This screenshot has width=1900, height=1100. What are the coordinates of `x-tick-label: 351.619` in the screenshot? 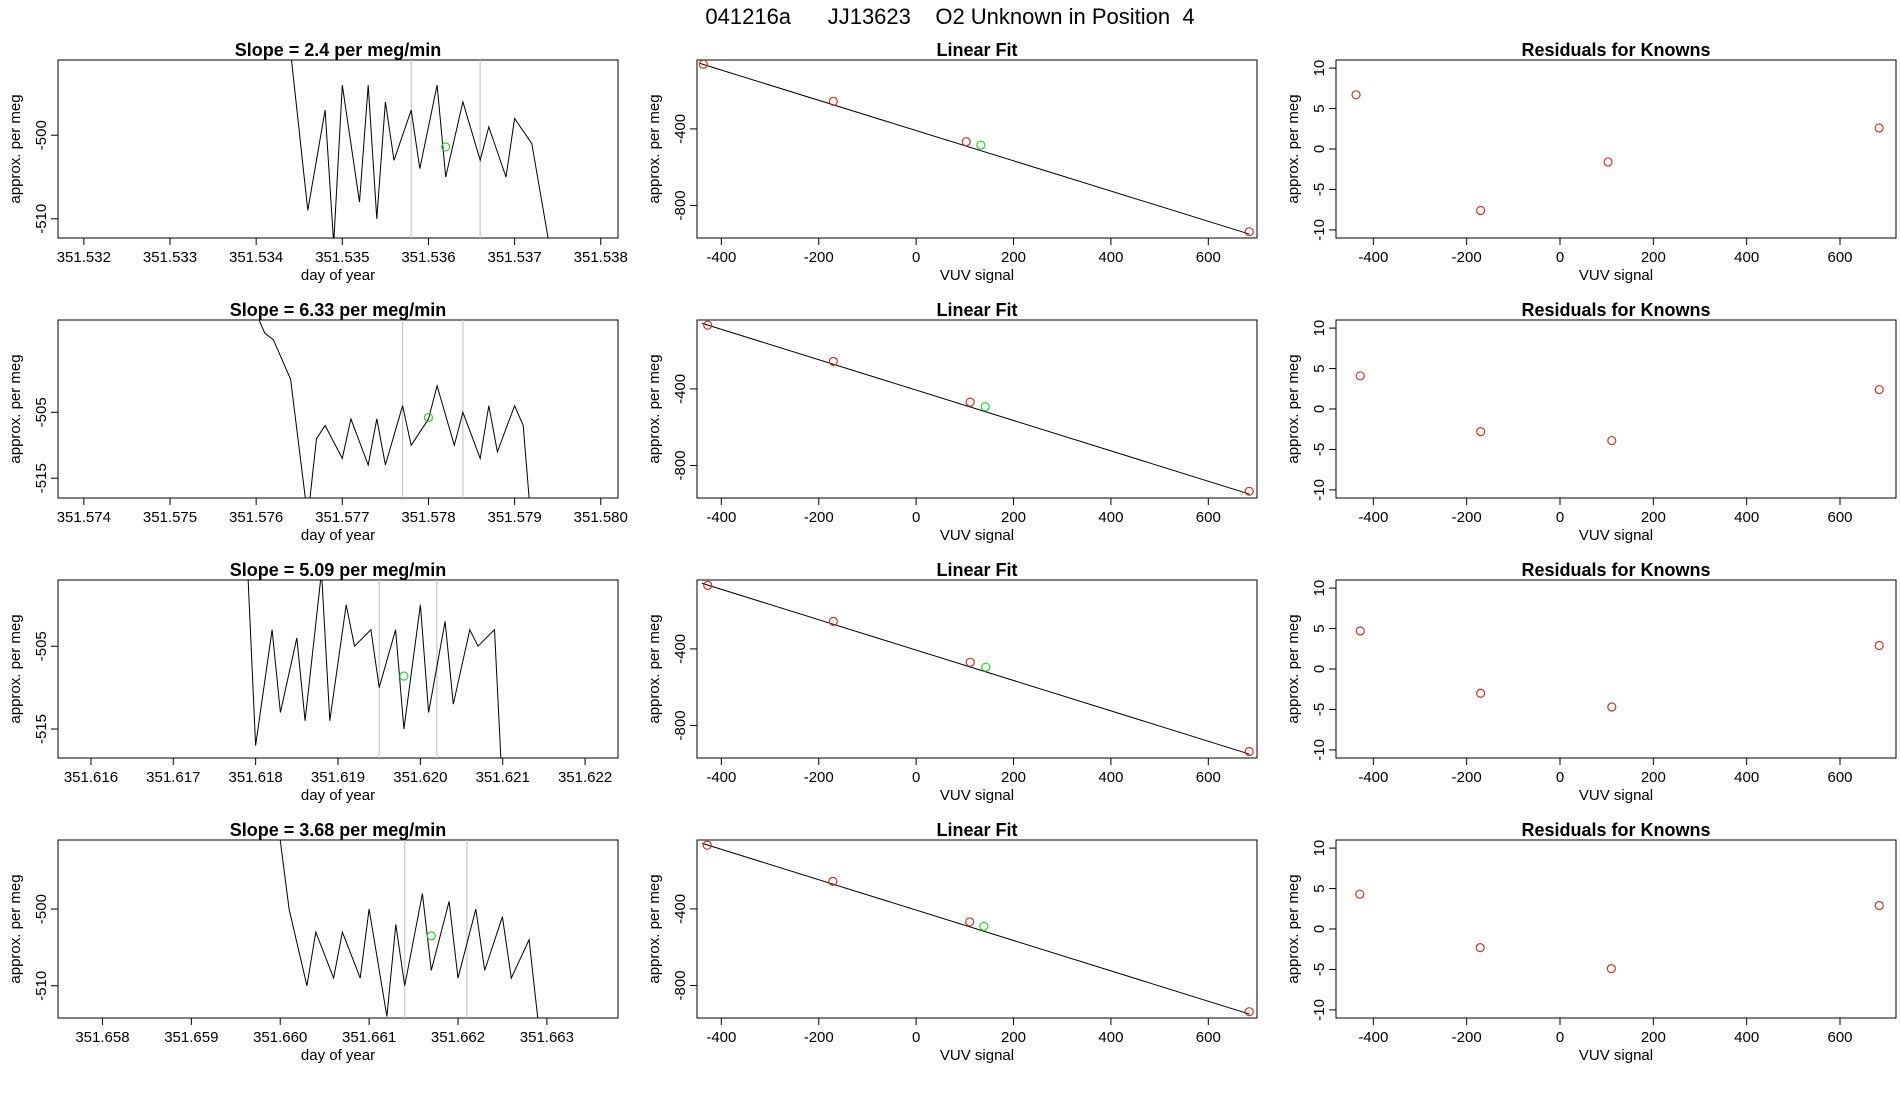 It's located at (338, 777).